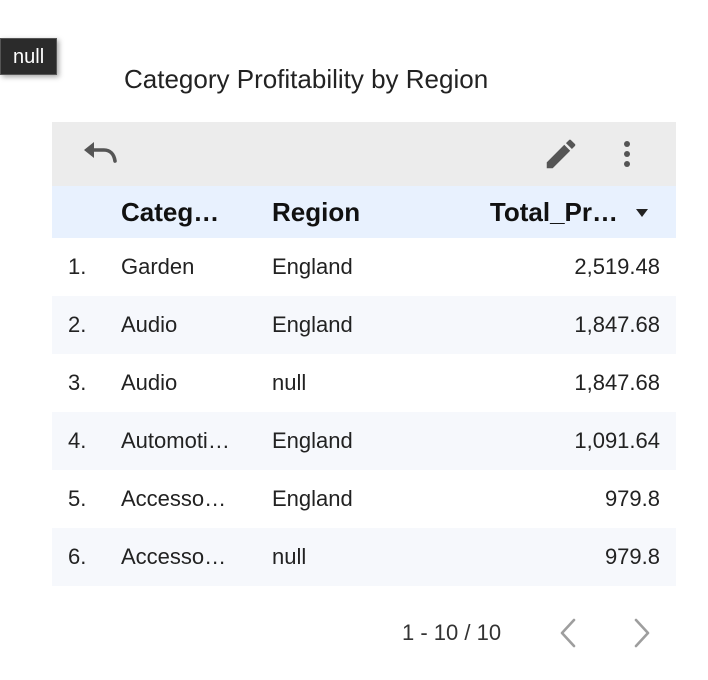 This screenshot has width=708, height=680. I want to click on chevron-left-icon, so click(568, 633).